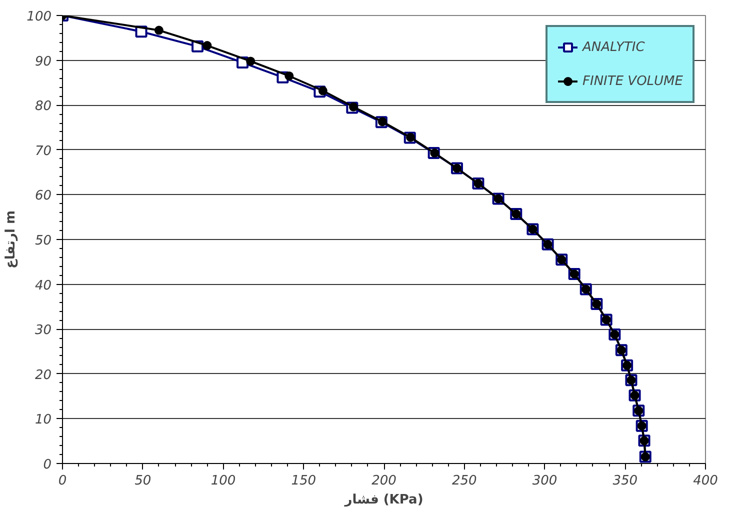 This screenshot has width=730, height=516. What do you see at coordinates (11, 239) in the screenshot?
I see `y-axis-title: ارتفاع m` at bounding box center [11, 239].